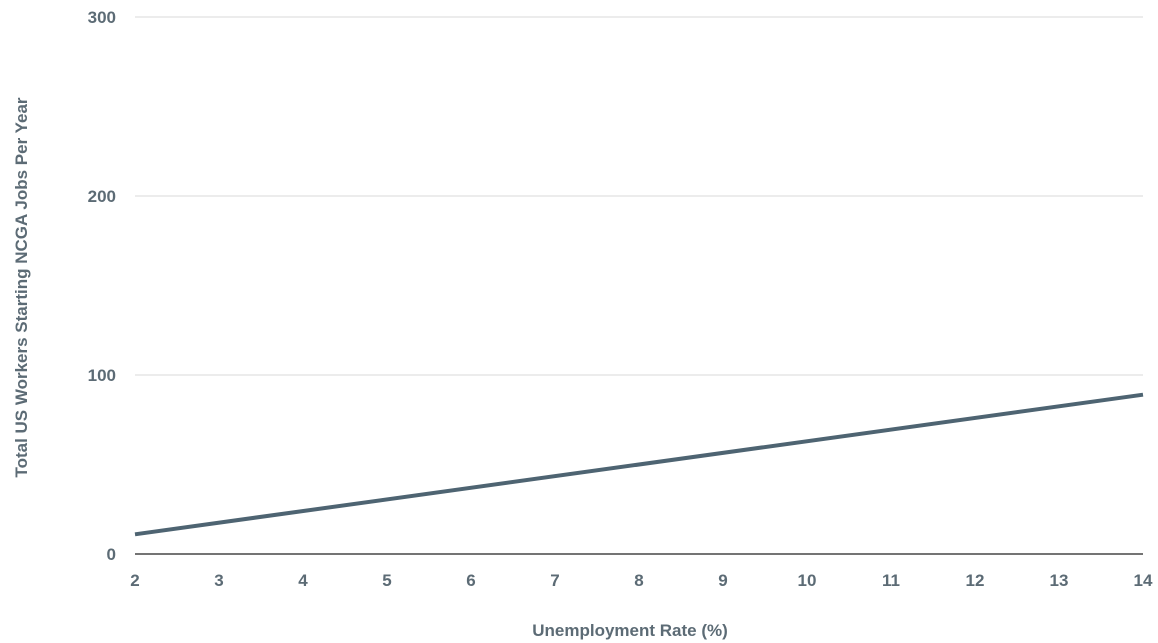  I want to click on x-tick-labels: 2 3 4 5 6 7 8 9 10 11 12 13 14, so click(641, 580).